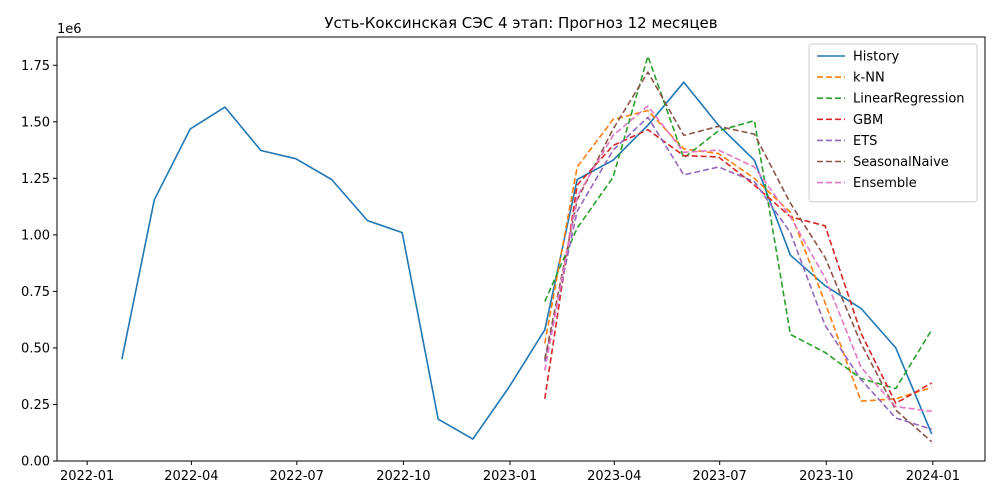  What do you see at coordinates (35, 66) in the screenshot?
I see `y-tick-label: 1.75` at bounding box center [35, 66].